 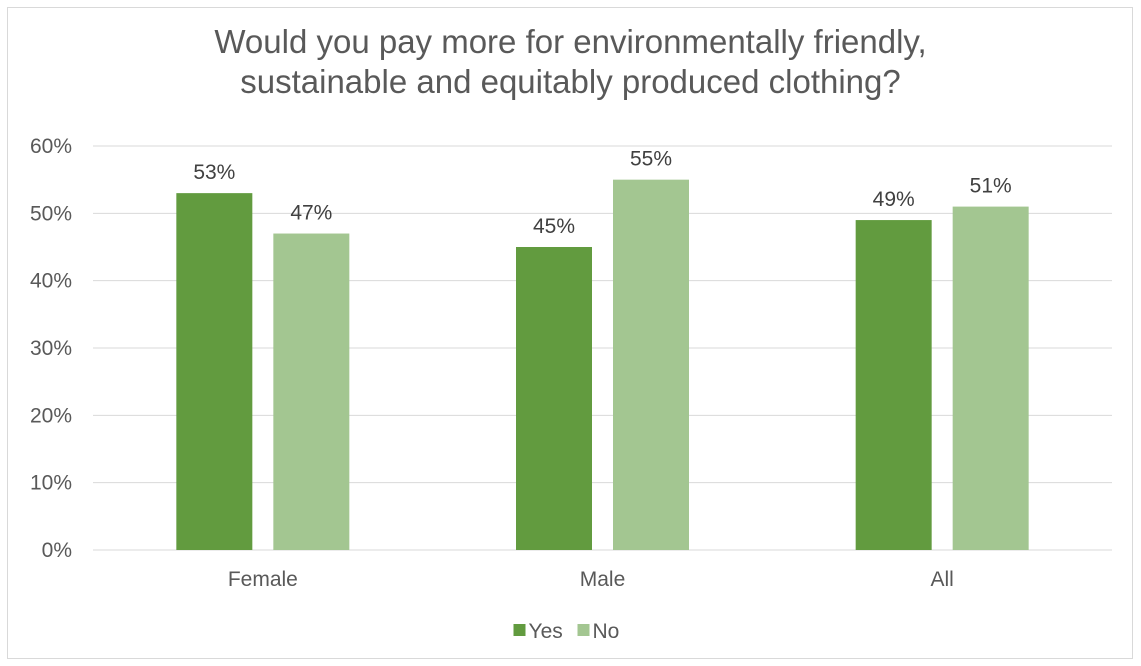 What do you see at coordinates (894, 199) in the screenshot?
I see `data-label-all-yes: 49%` at bounding box center [894, 199].